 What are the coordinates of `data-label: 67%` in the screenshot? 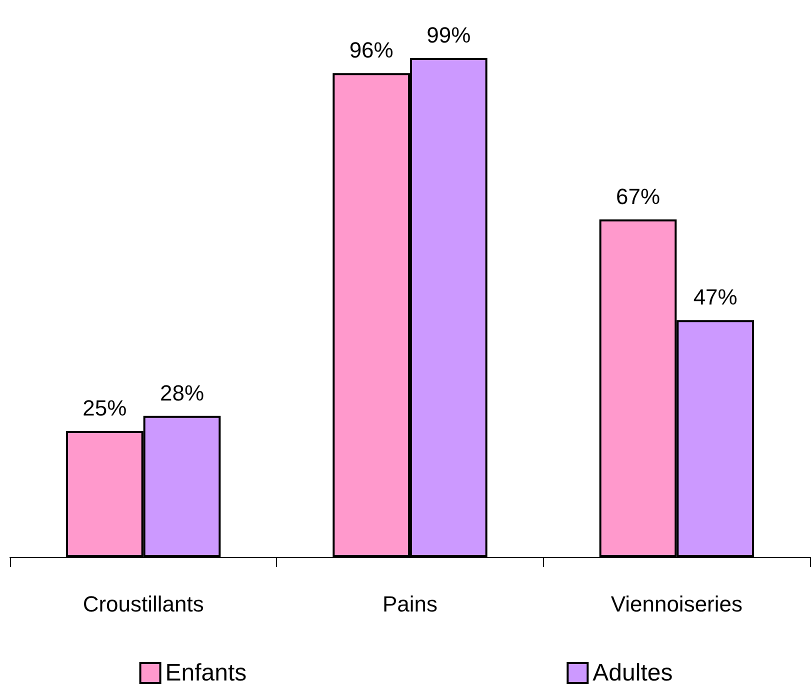 It's located at (638, 196).